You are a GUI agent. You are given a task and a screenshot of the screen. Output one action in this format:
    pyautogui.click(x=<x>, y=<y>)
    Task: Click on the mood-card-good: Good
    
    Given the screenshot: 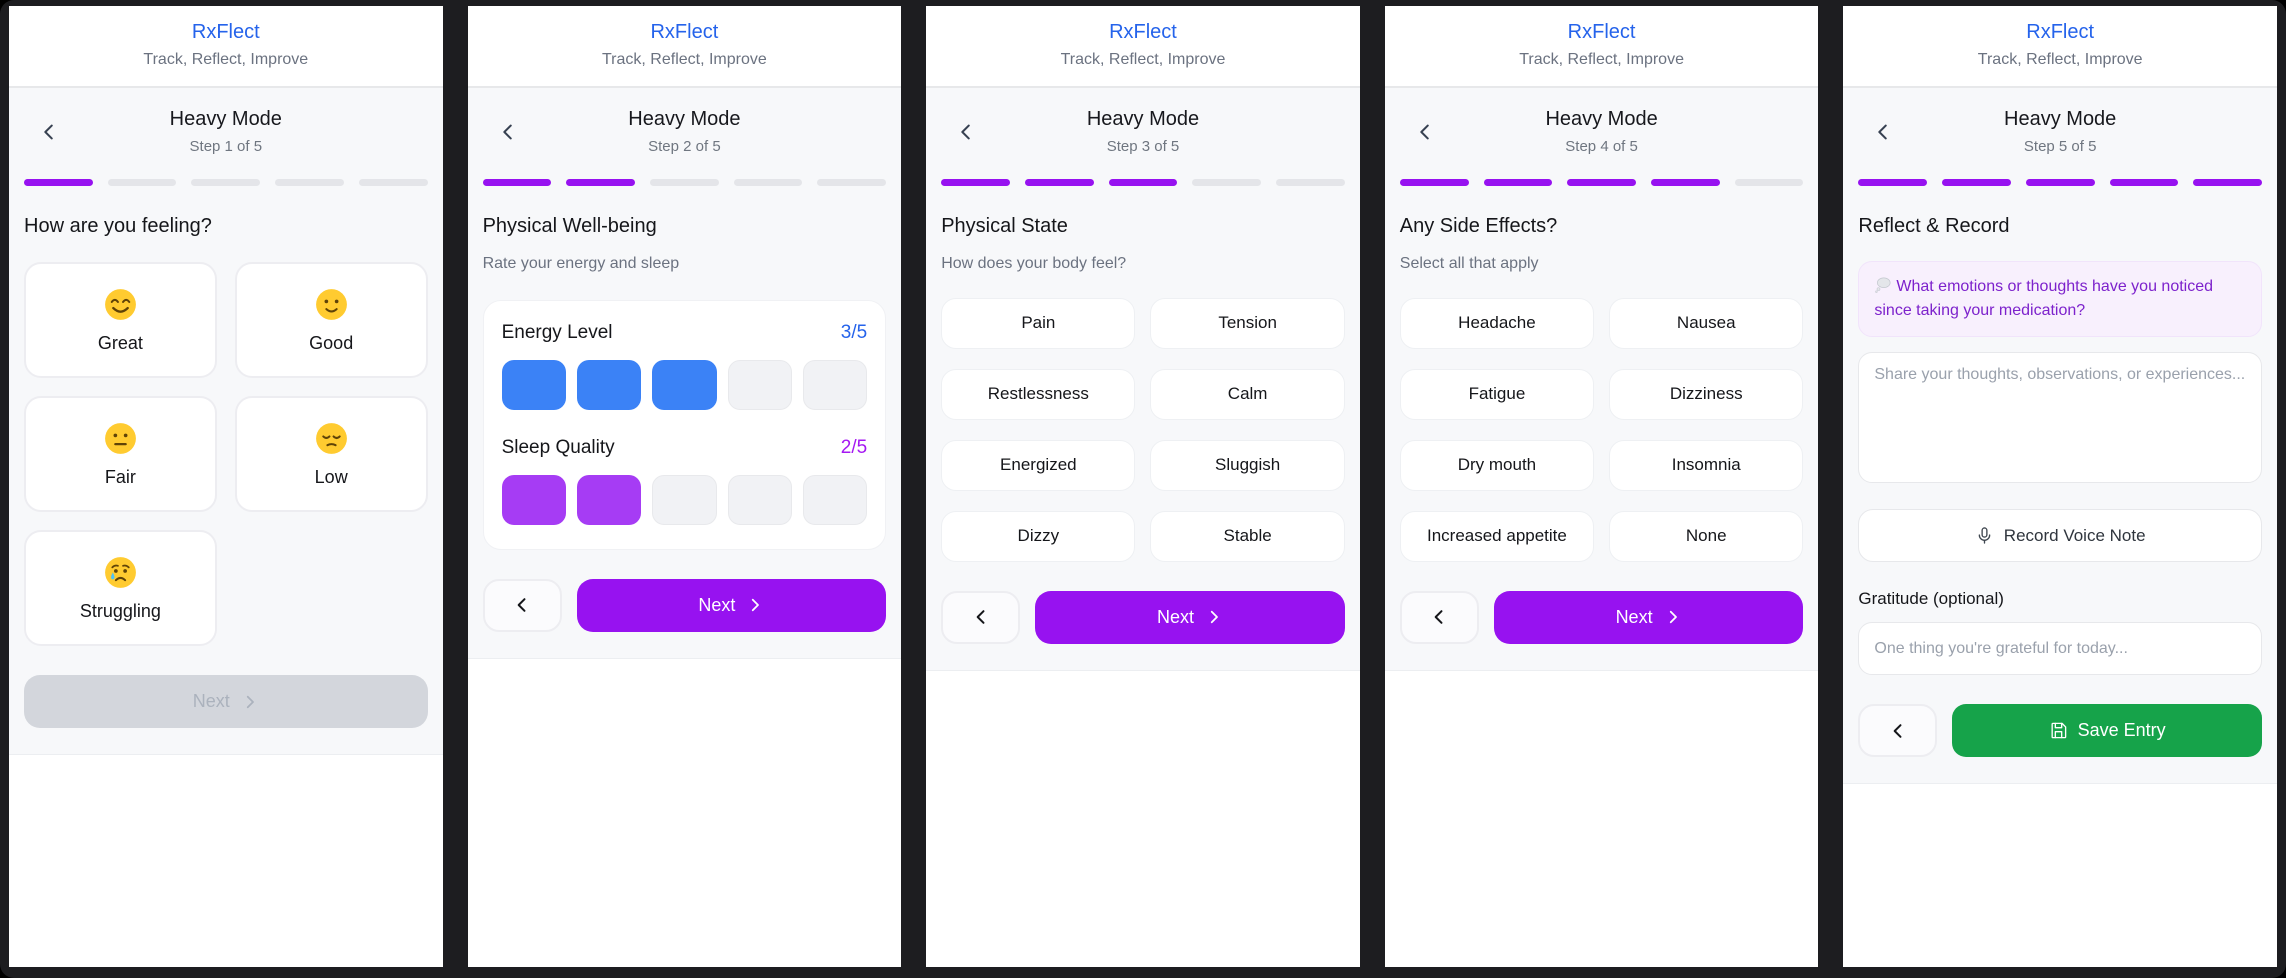 What is the action you would take?
    pyautogui.click(x=331, y=320)
    